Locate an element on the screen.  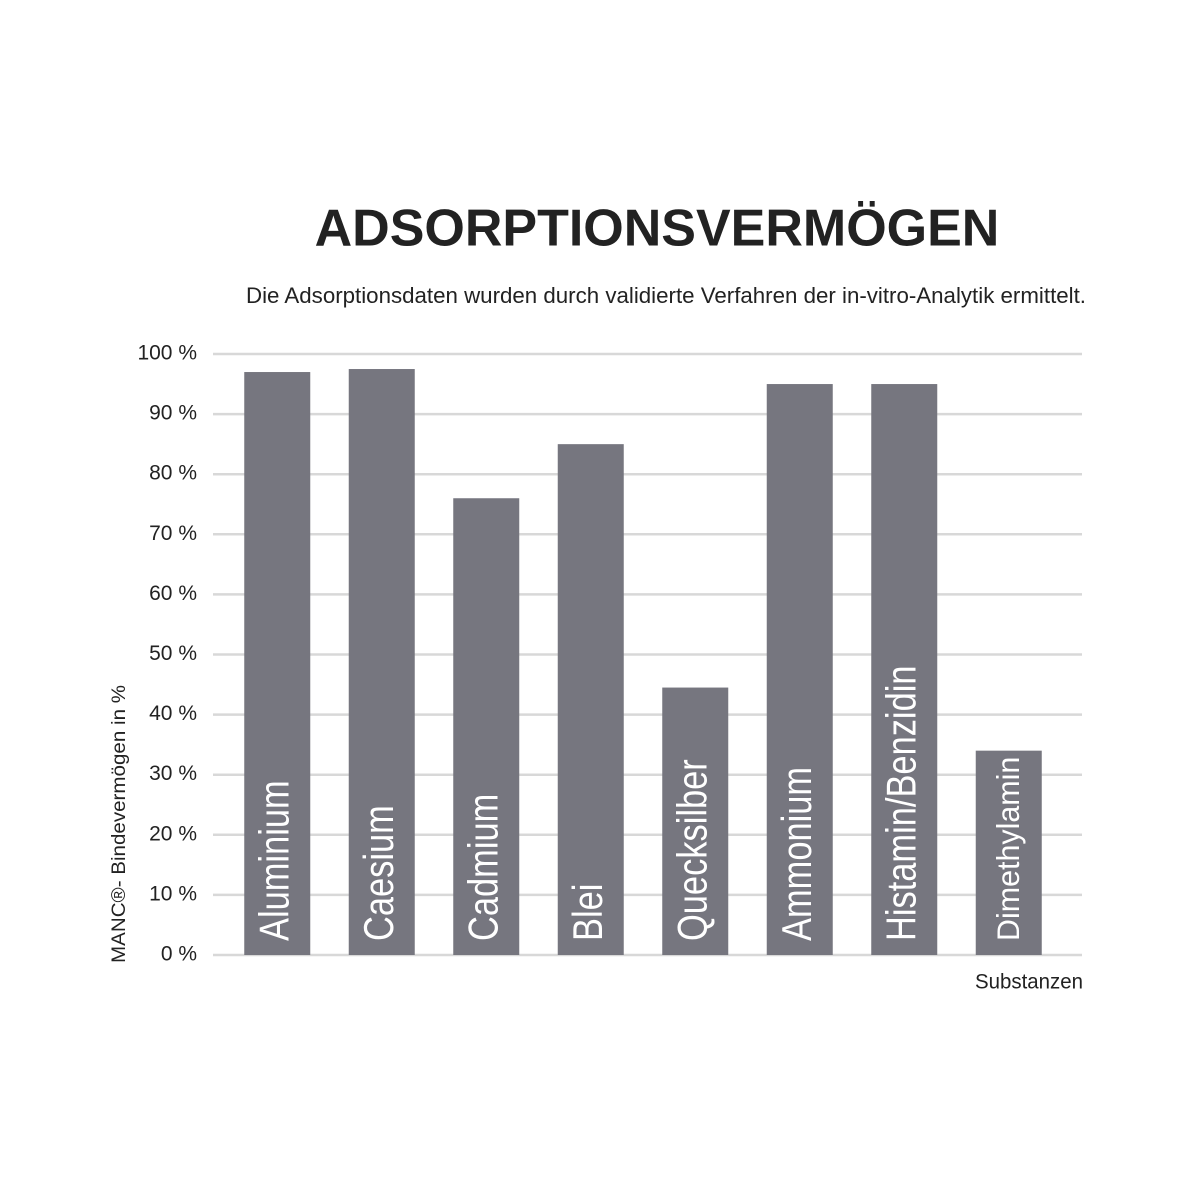
bar-category-label: Caesium is located at coordinates (379, 873).